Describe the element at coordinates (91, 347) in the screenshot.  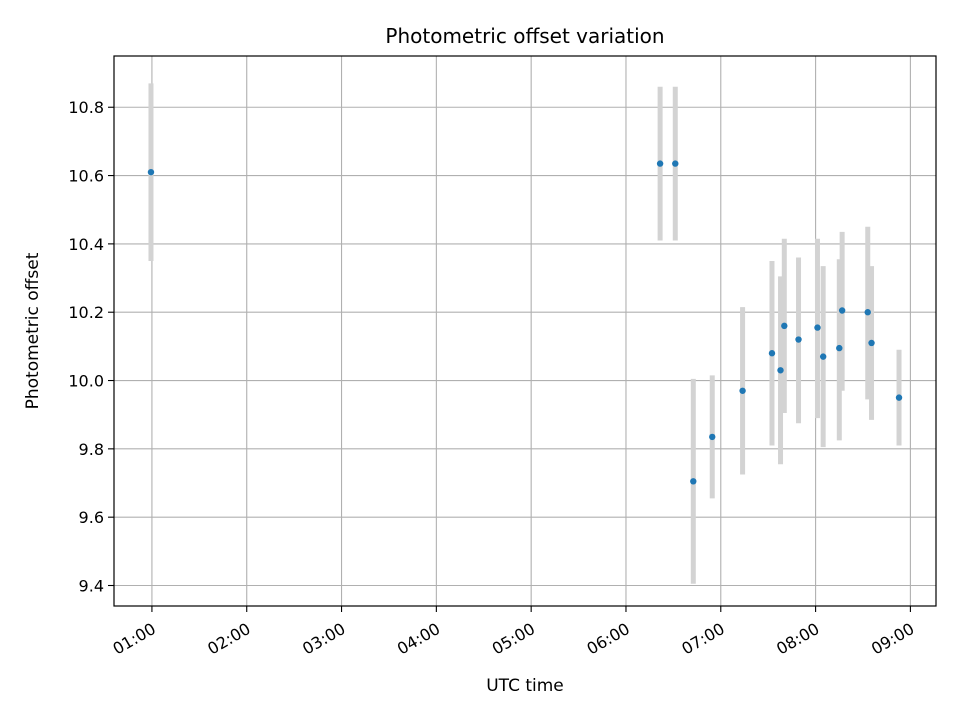
I see `y-axis: 9.4 9.6 9.8 10.0 10.2 10.4 10.6 10.8` at that location.